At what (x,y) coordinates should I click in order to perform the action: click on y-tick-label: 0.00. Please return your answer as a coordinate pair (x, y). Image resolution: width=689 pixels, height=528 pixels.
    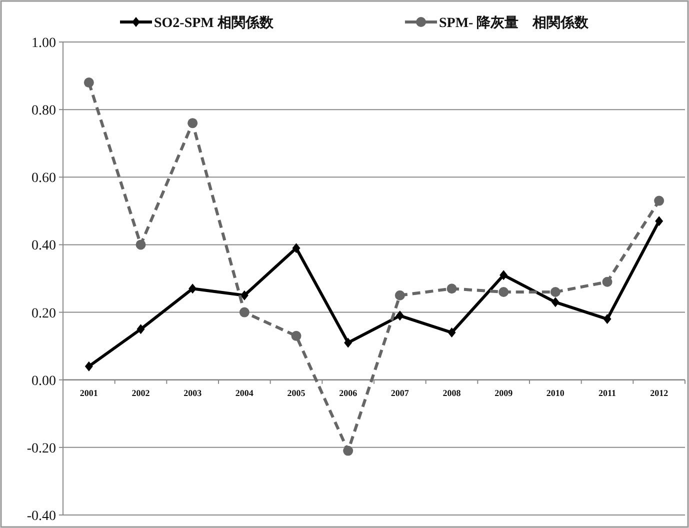
    Looking at the image, I should click on (44, 381).